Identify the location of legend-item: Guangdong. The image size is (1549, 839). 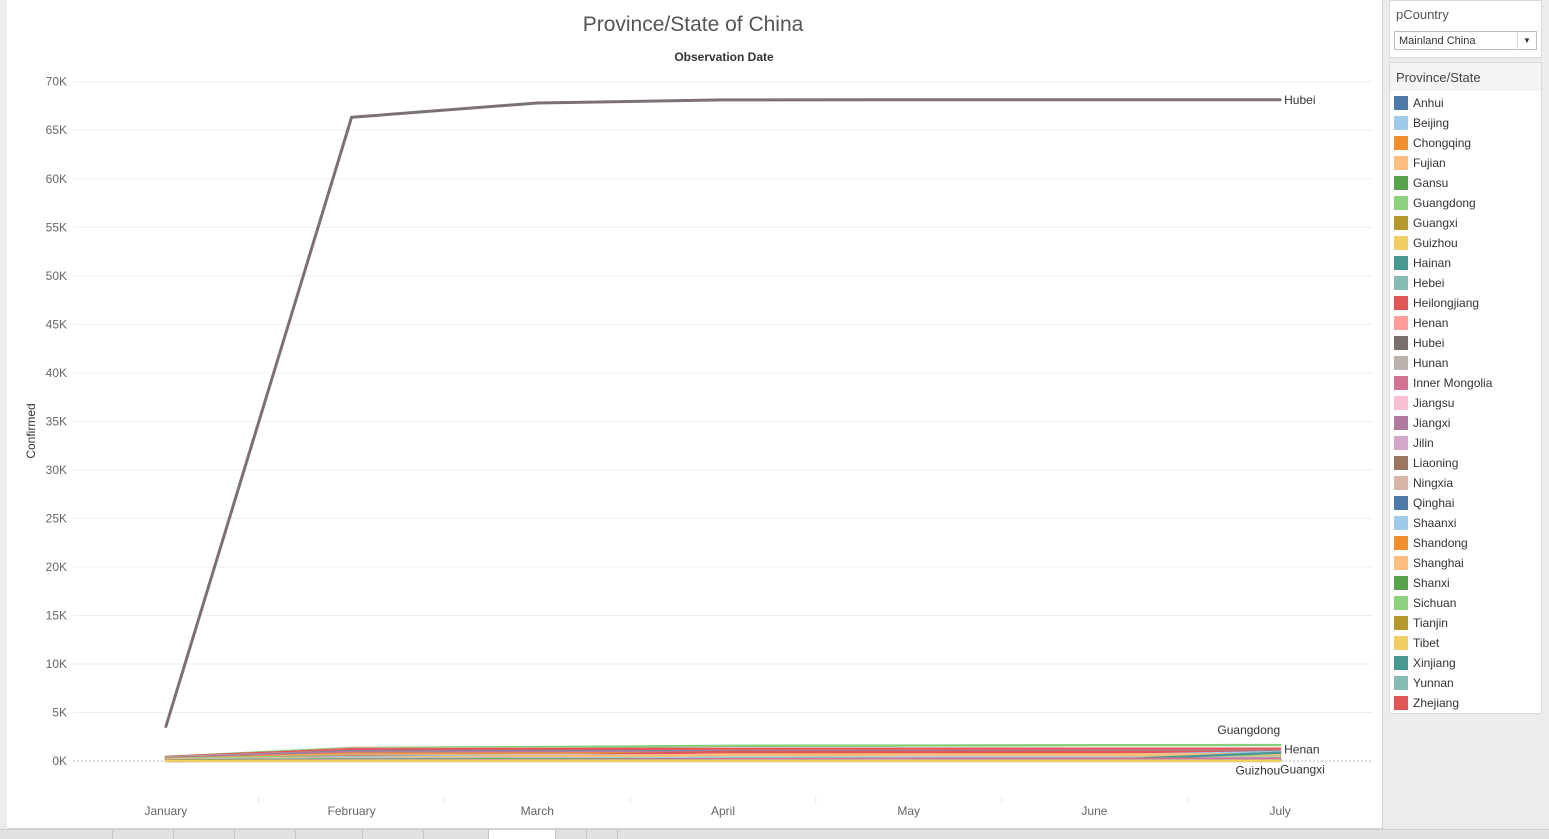
(1466, 203).